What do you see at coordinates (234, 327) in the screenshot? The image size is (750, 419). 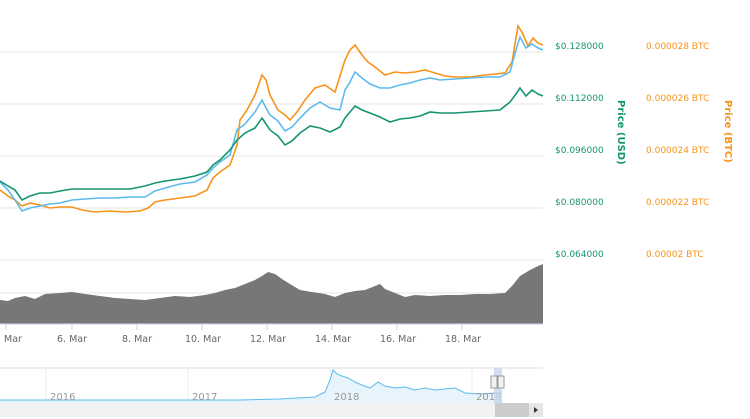 I see `x-ticks` at bounding box center [234, 327].